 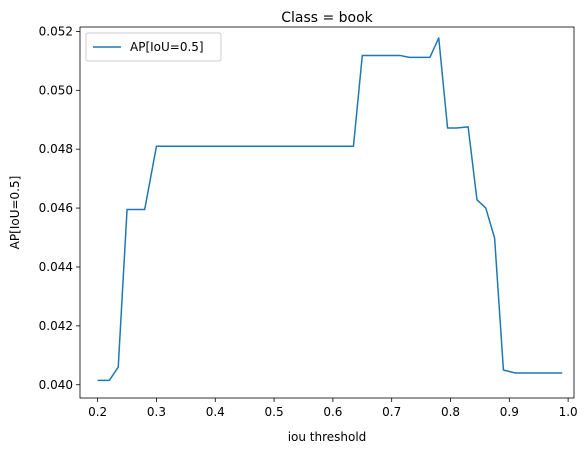 I want to click on x-tick-label: 0.8, so click(x=450, y=412).